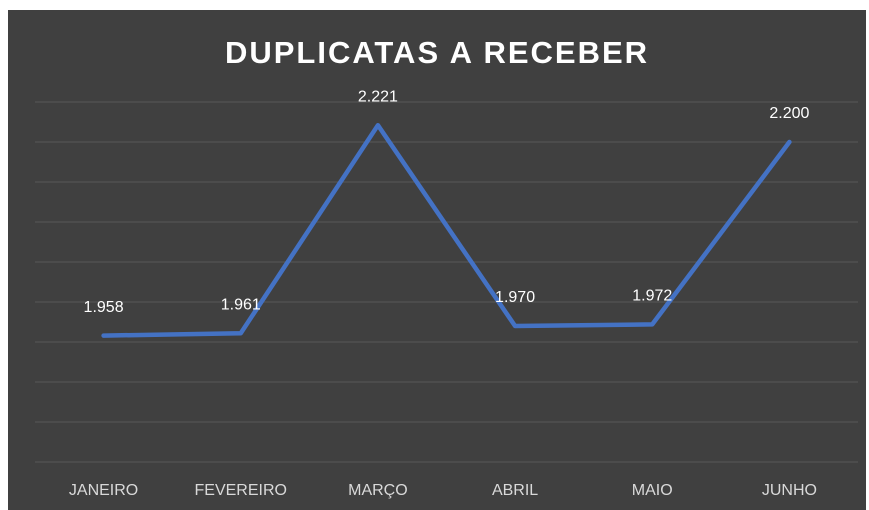 The image size is (869, 510). Describe the element at coordinates (652, 490) in the screenshot. I see `x-tick-label: MAIO` at that location.